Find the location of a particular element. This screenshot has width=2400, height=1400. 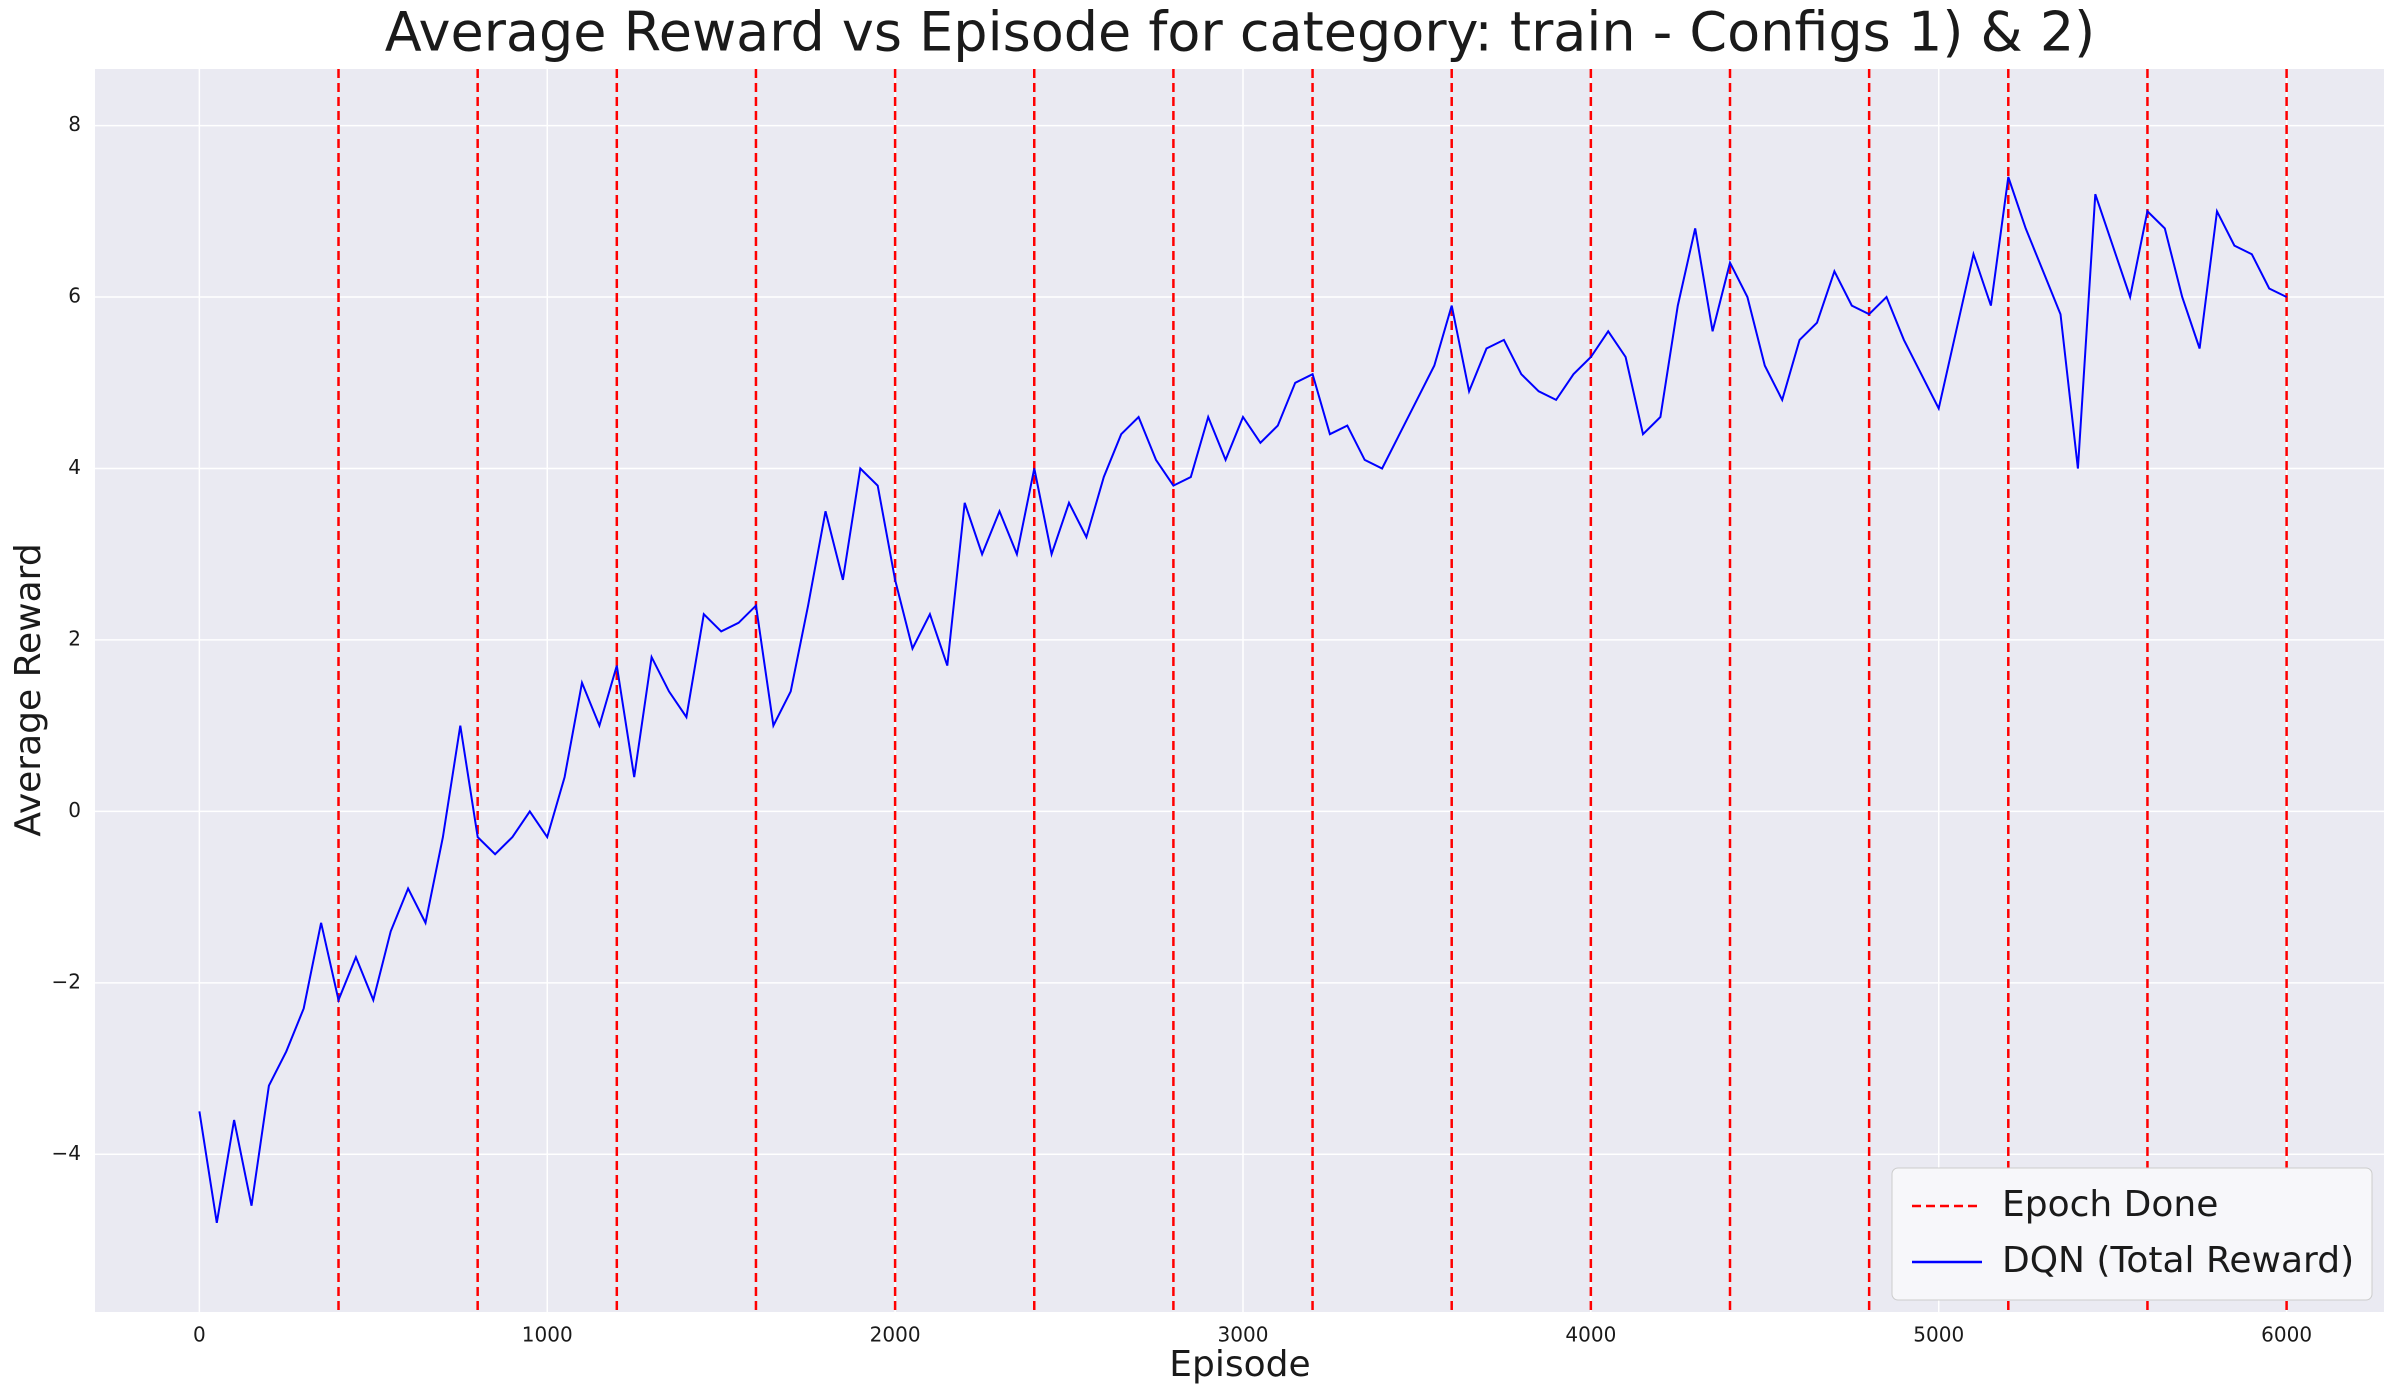

y-tick-label: 4 is located at coordinates (74, 467).